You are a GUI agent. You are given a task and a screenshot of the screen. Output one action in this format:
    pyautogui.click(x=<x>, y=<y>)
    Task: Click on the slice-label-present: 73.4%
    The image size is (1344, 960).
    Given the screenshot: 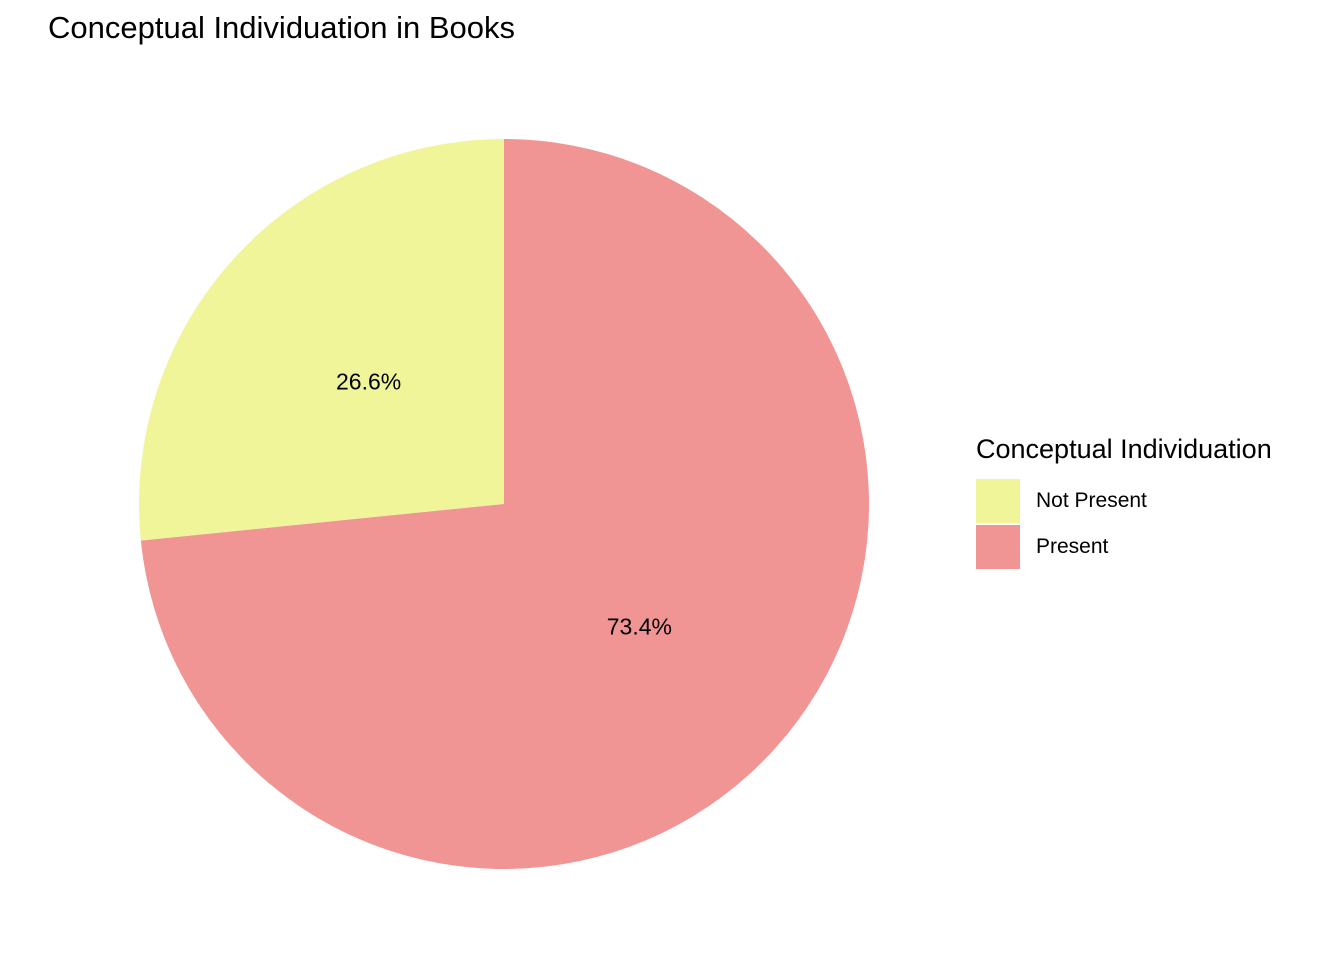 What is the action you would take?
    pyautogui.click(x=639, y=626)
    